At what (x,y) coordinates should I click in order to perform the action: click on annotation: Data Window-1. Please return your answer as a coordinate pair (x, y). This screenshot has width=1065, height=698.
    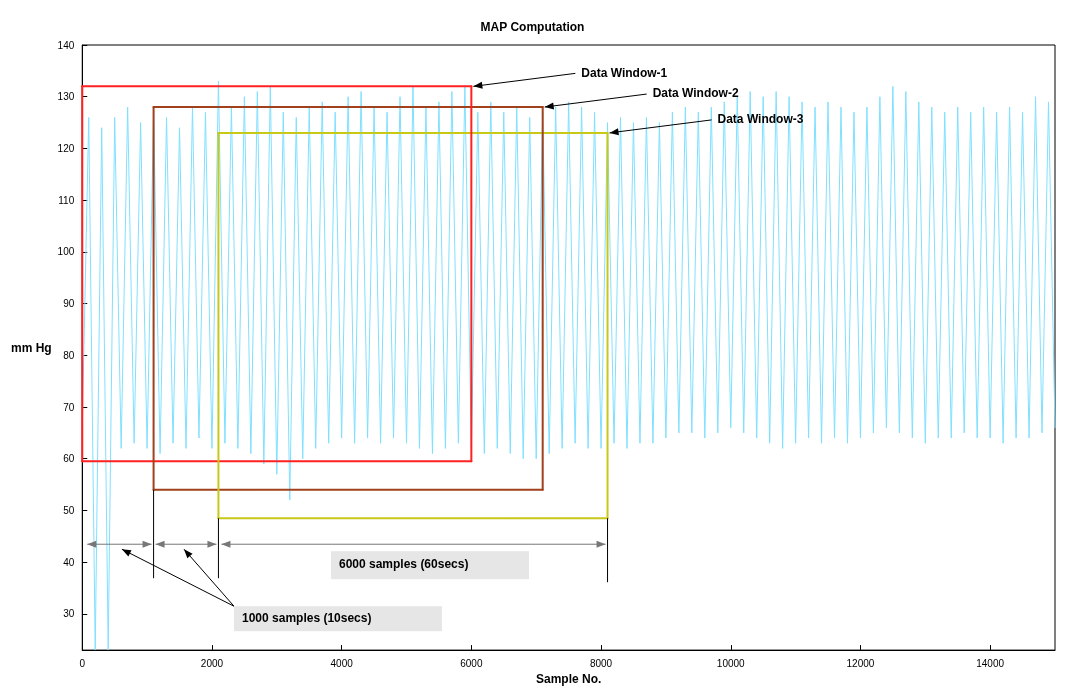
    Looking at the image, I should click on (624, 72).